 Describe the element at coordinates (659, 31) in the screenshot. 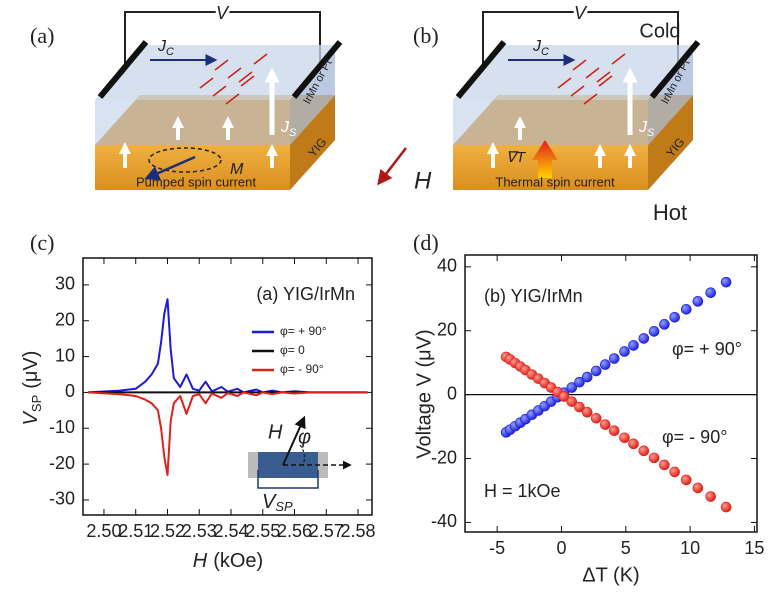

I see `cold-label: Cold` at that location.